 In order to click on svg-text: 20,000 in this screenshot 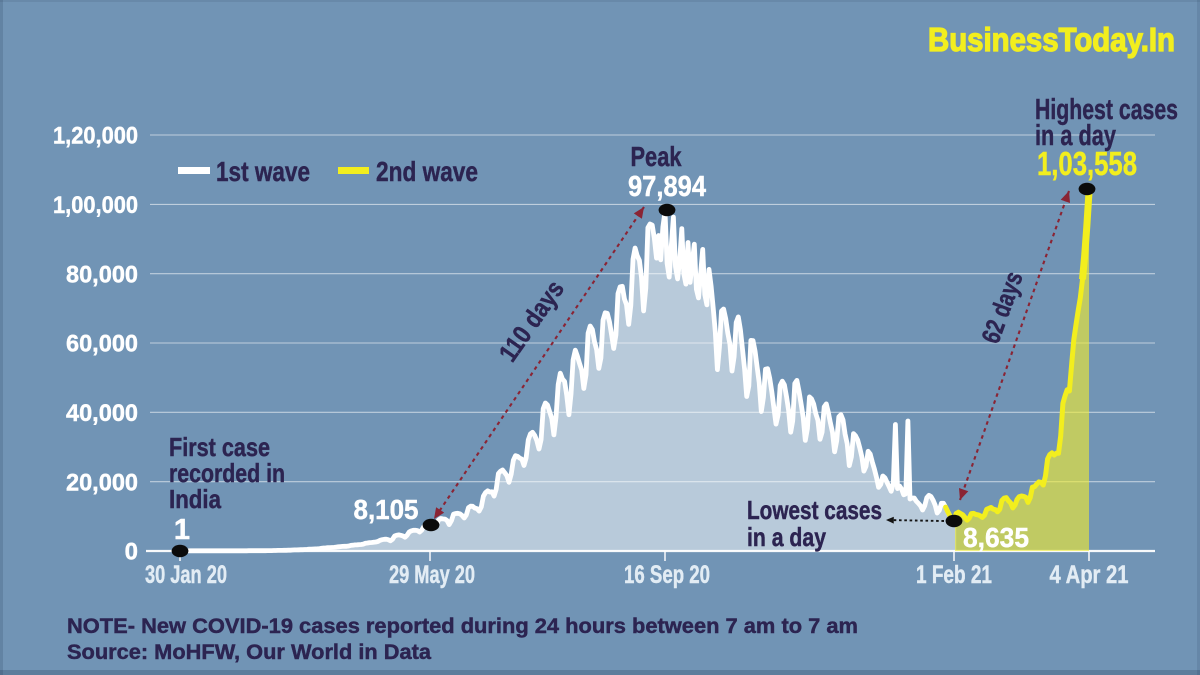, I will do `click(102, 482)`.